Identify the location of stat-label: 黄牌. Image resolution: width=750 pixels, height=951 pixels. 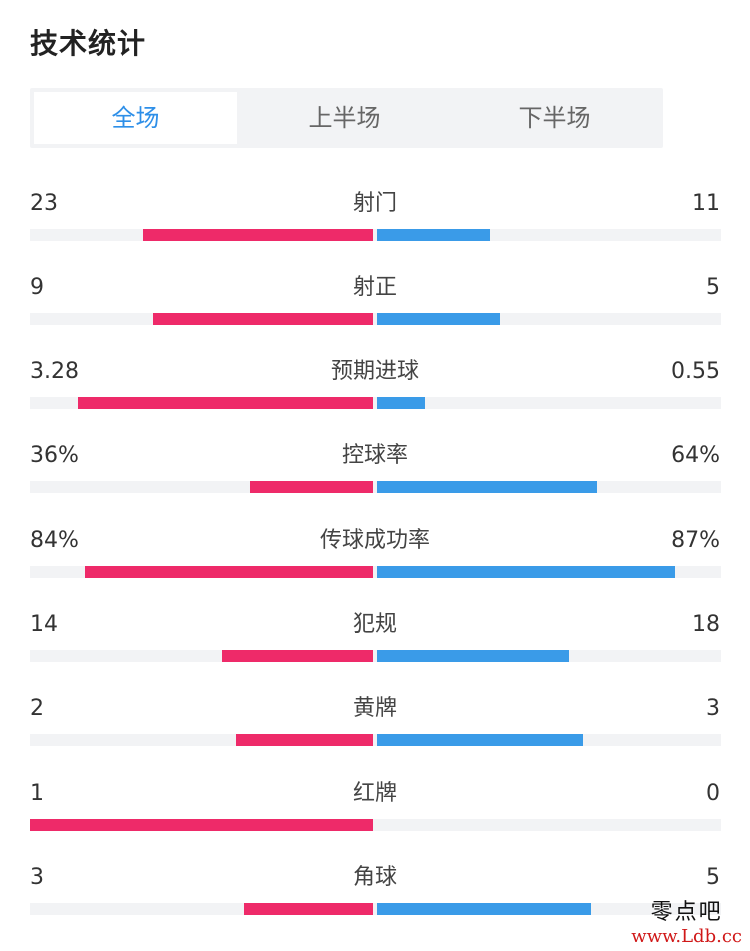
(374, 708).